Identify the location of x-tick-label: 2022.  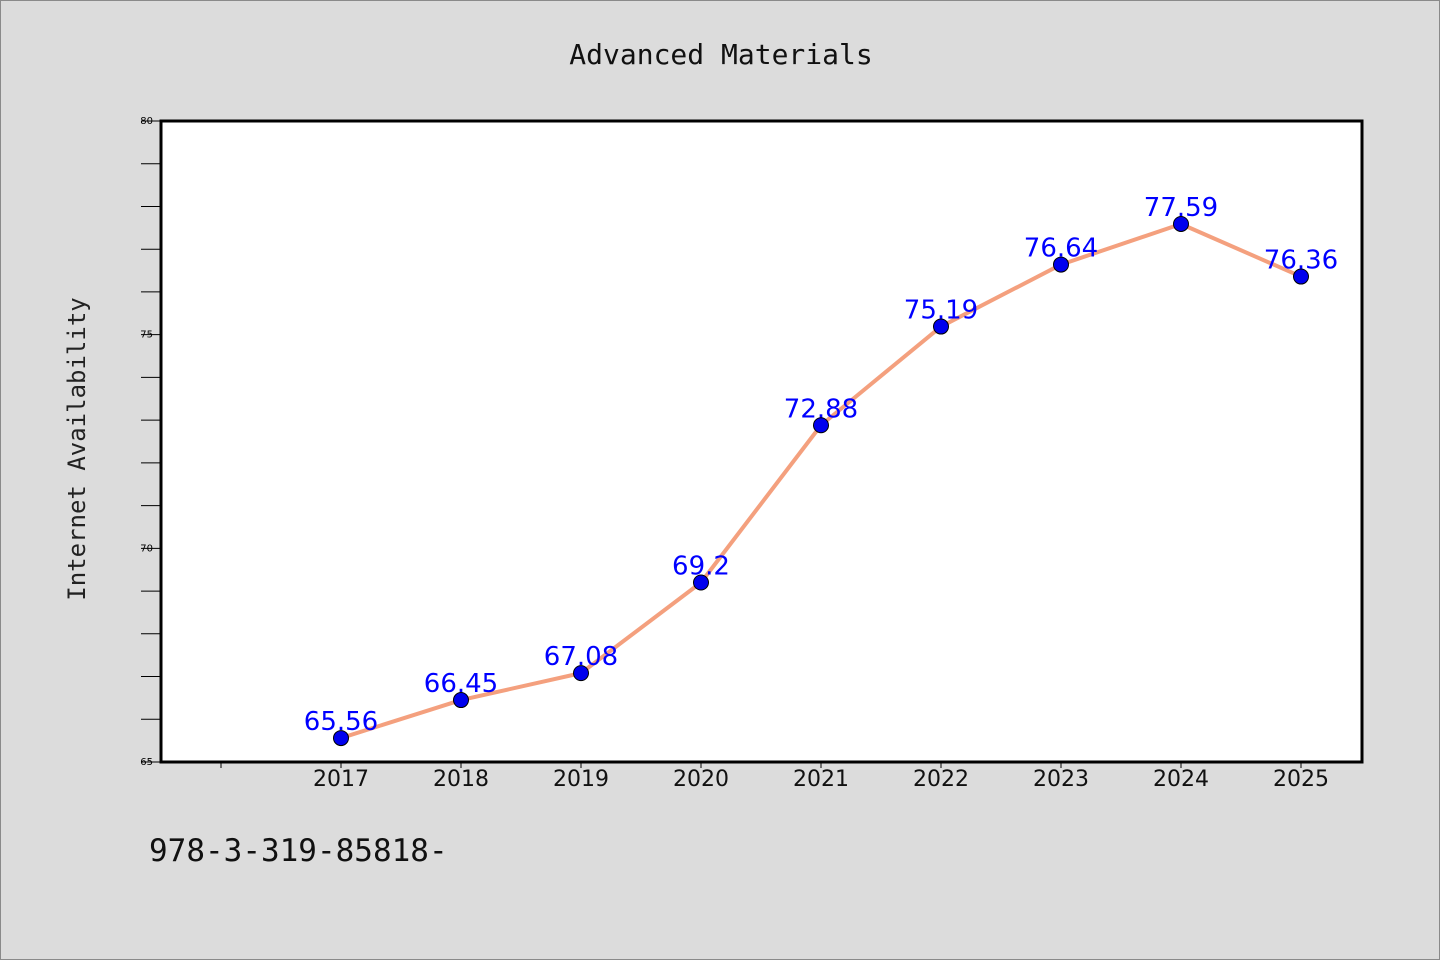
(941, 779).